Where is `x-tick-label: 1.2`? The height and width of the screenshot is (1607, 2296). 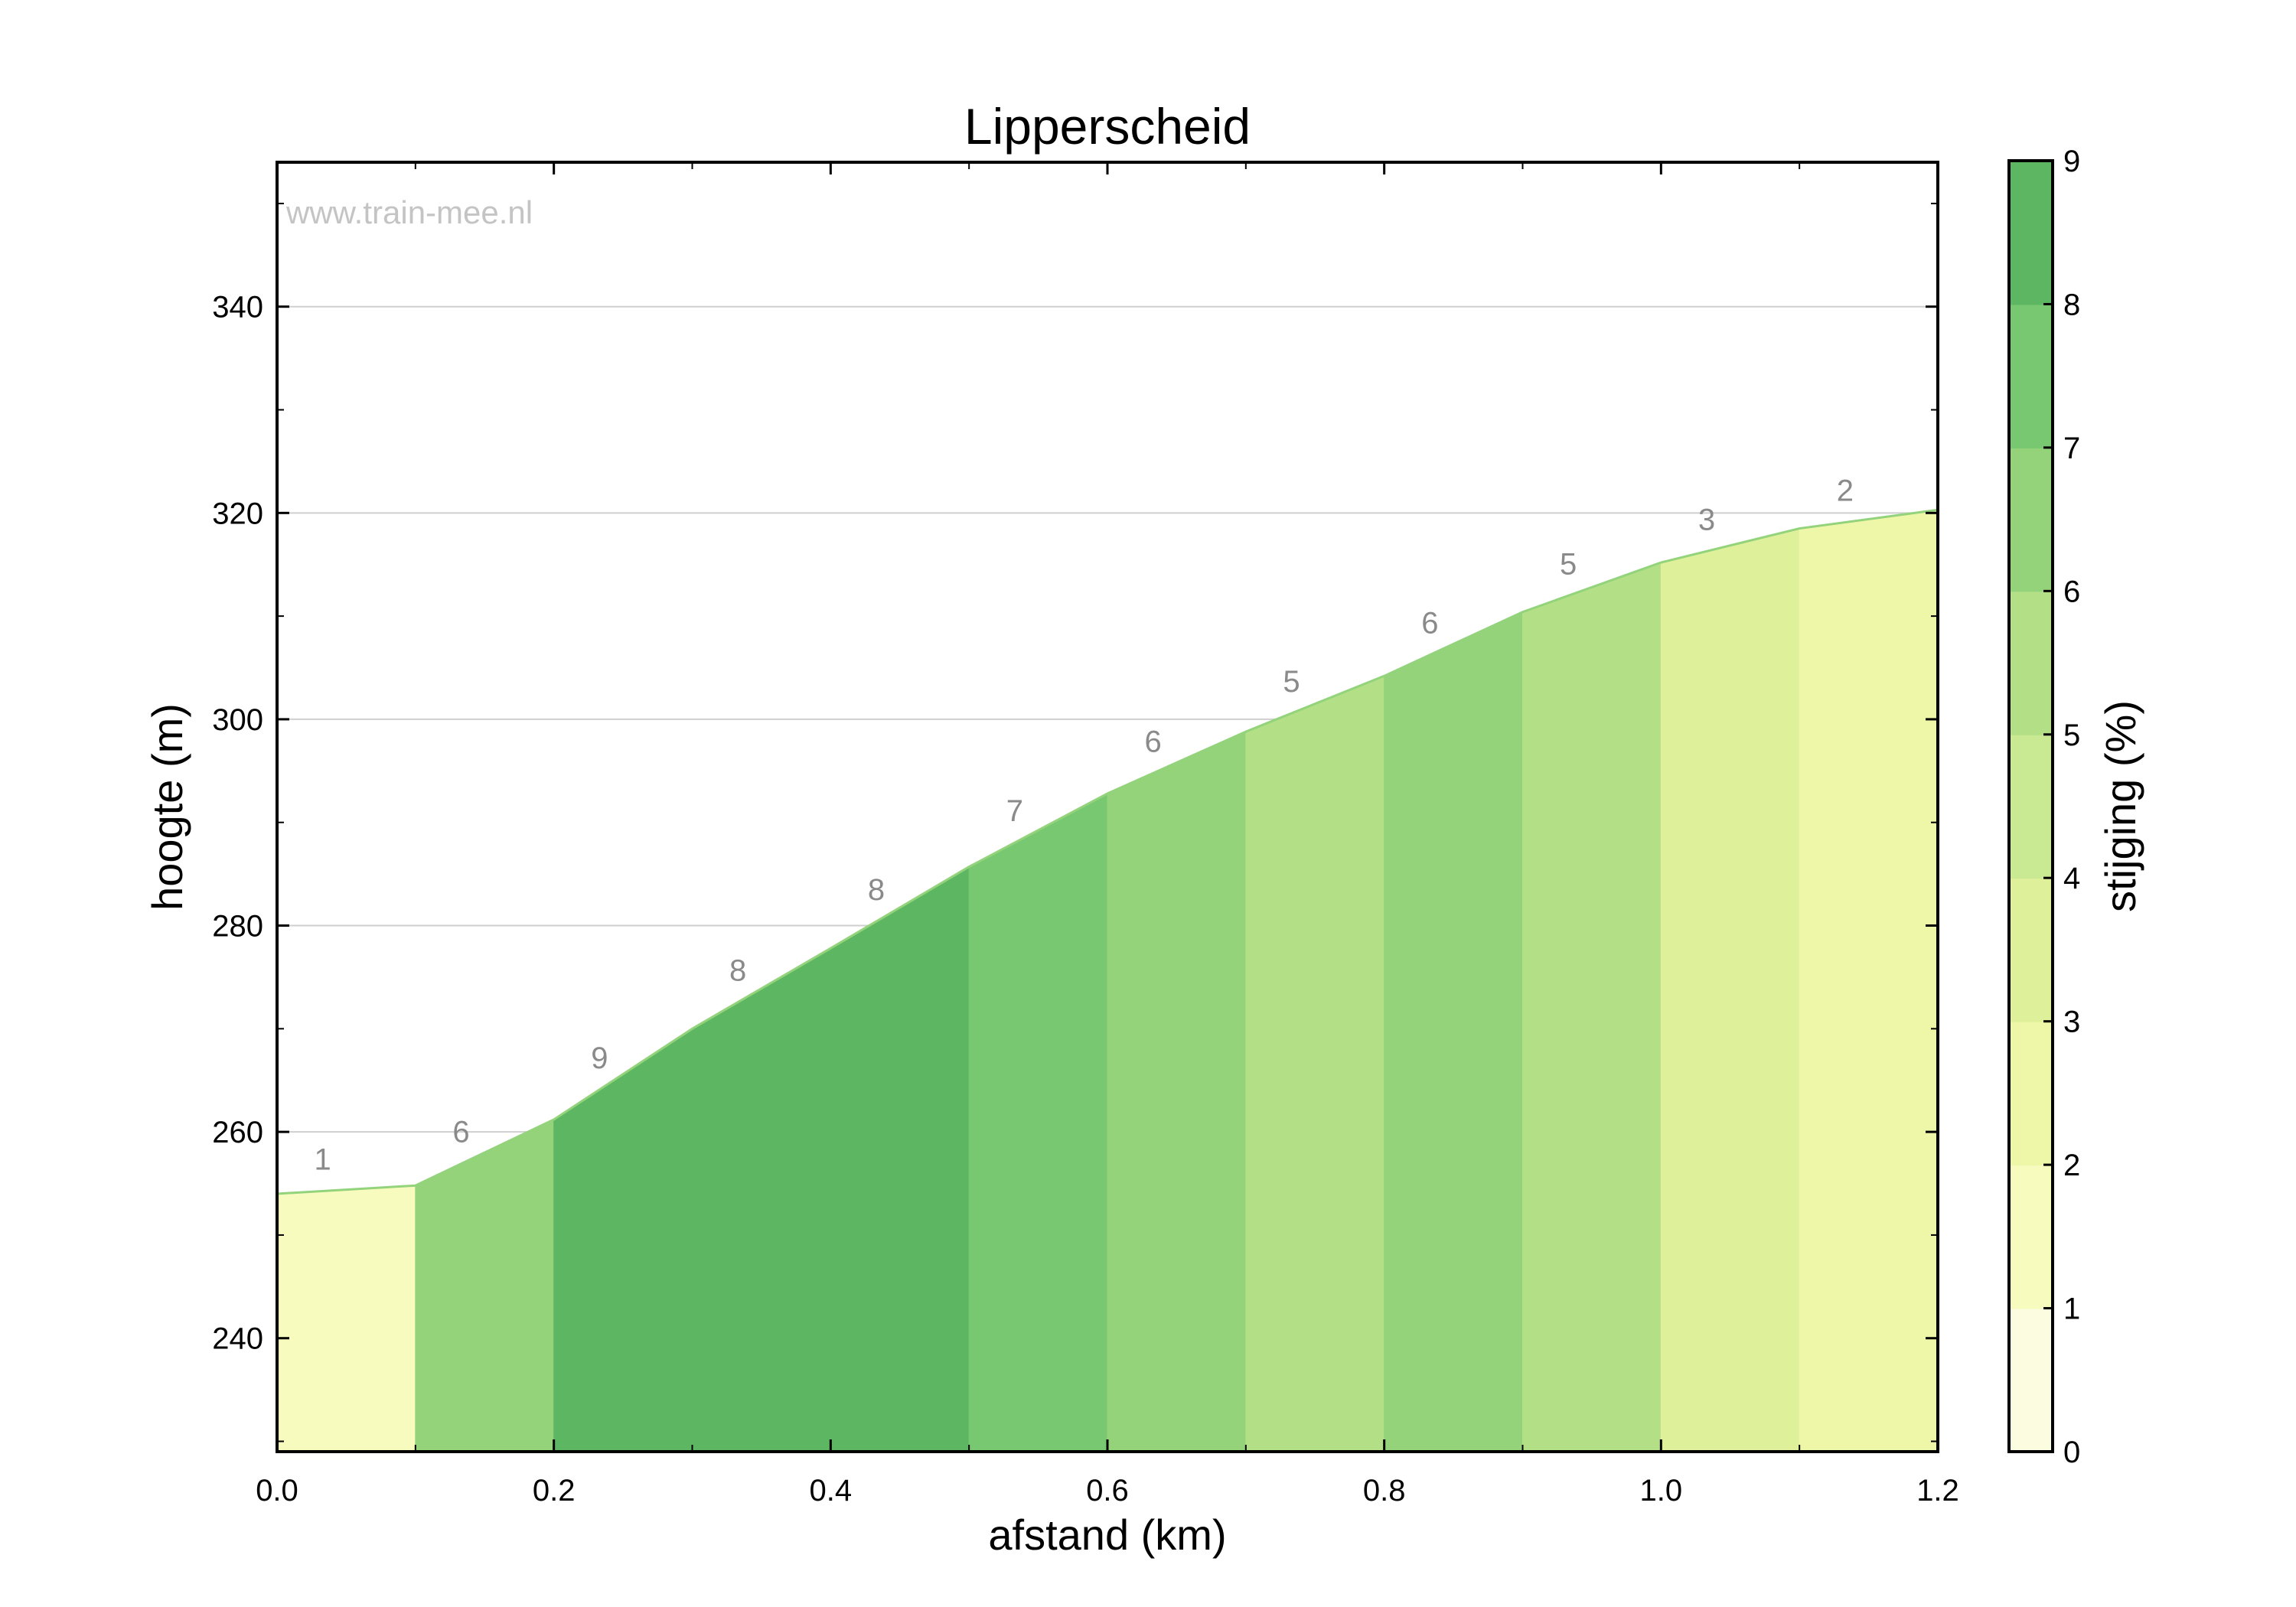 x-tick-label: 1.2 is located at coordinates (1937, 1491).